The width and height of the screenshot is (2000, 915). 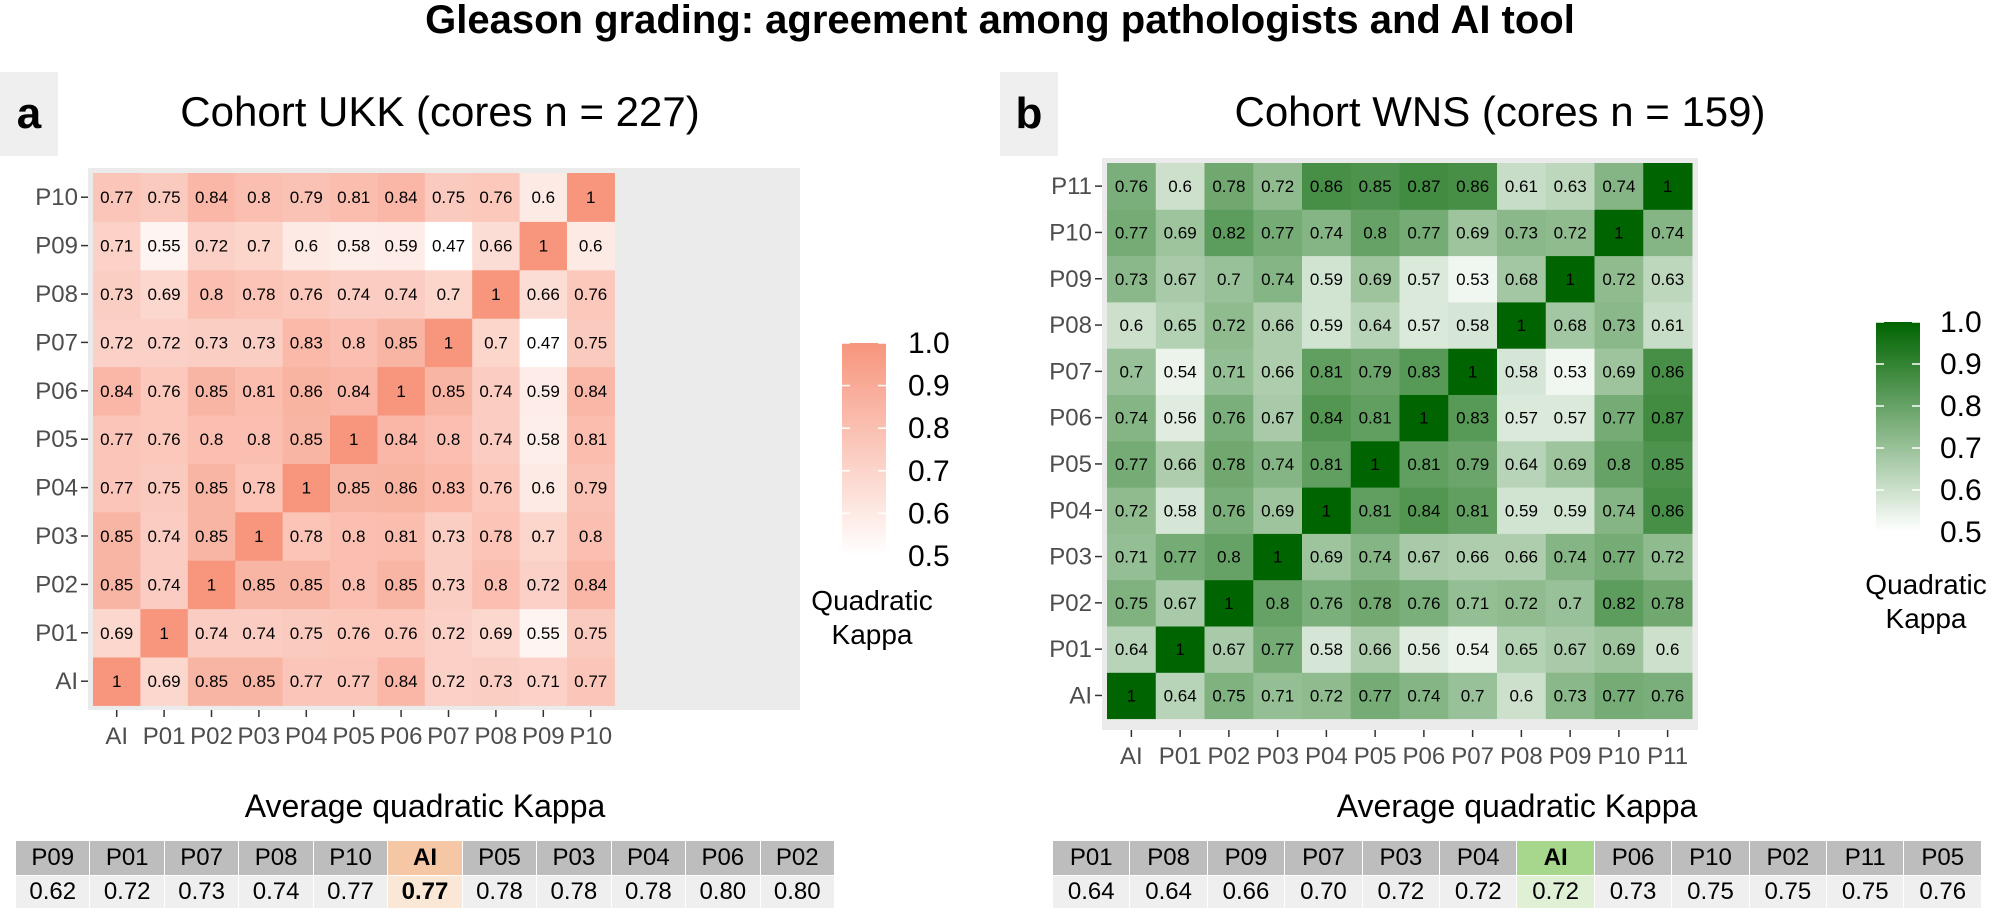 What do you see at coordinates (1633, 892) in the screenshot?
I see `avg-value-cell: 0.73` at bounding box center [1633, 892].